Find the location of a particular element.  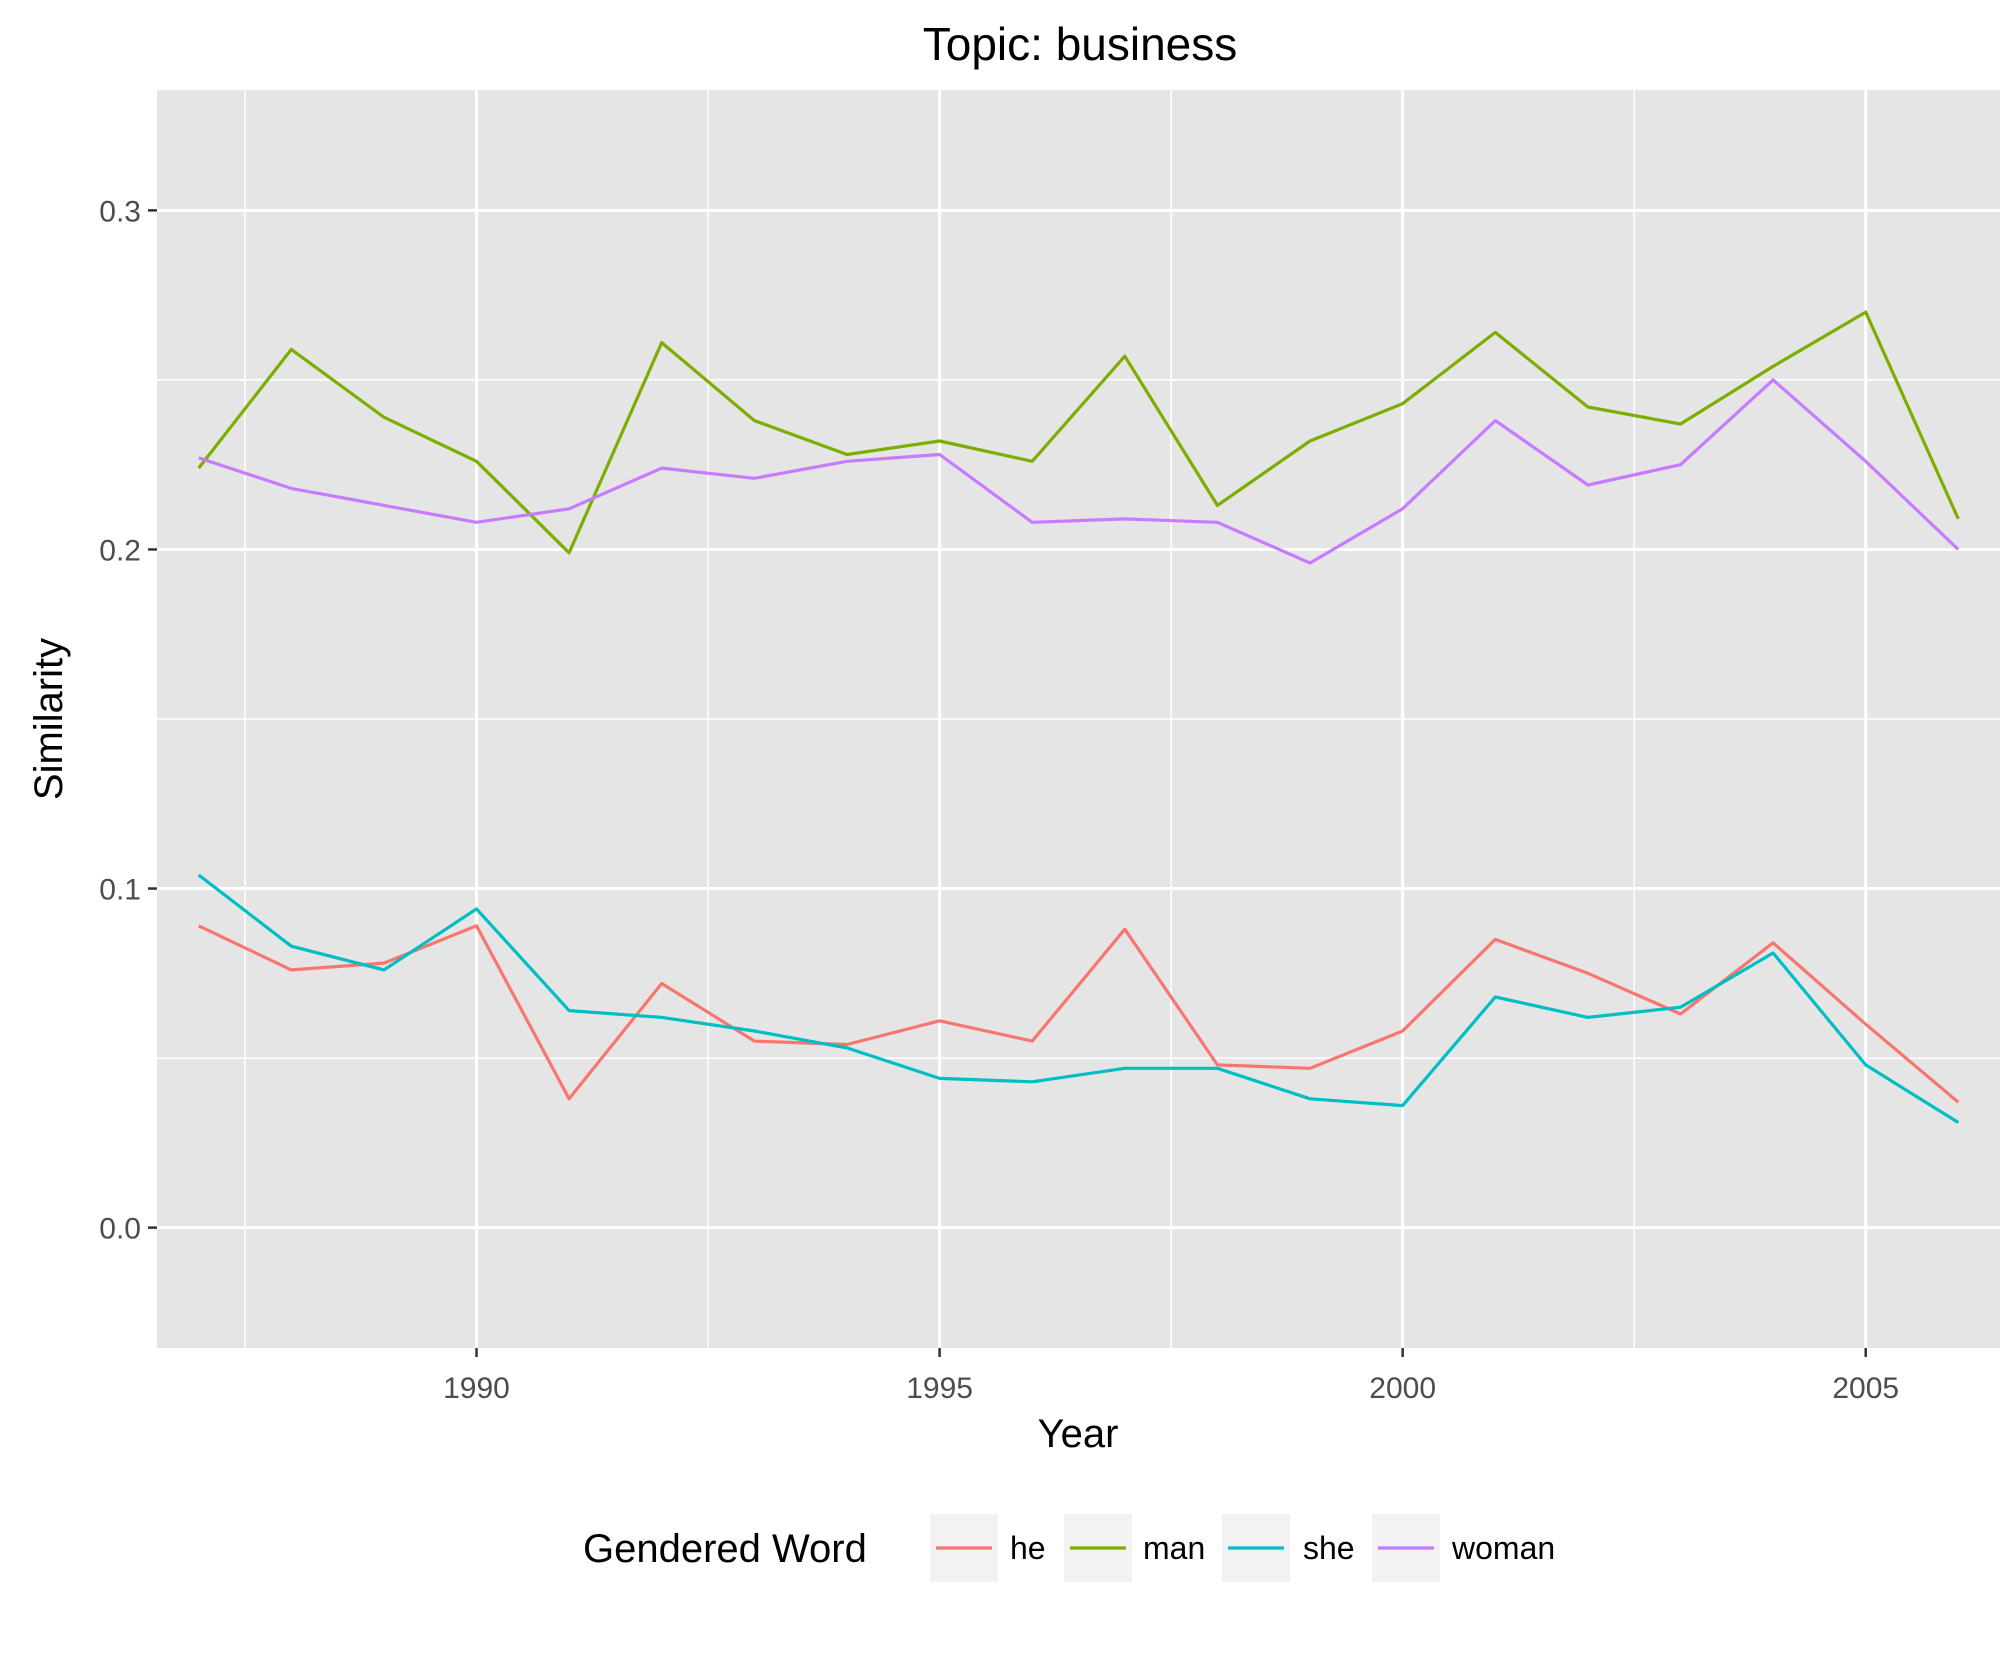

chart-title: Topic: business is located at coordinates (1080, 44).